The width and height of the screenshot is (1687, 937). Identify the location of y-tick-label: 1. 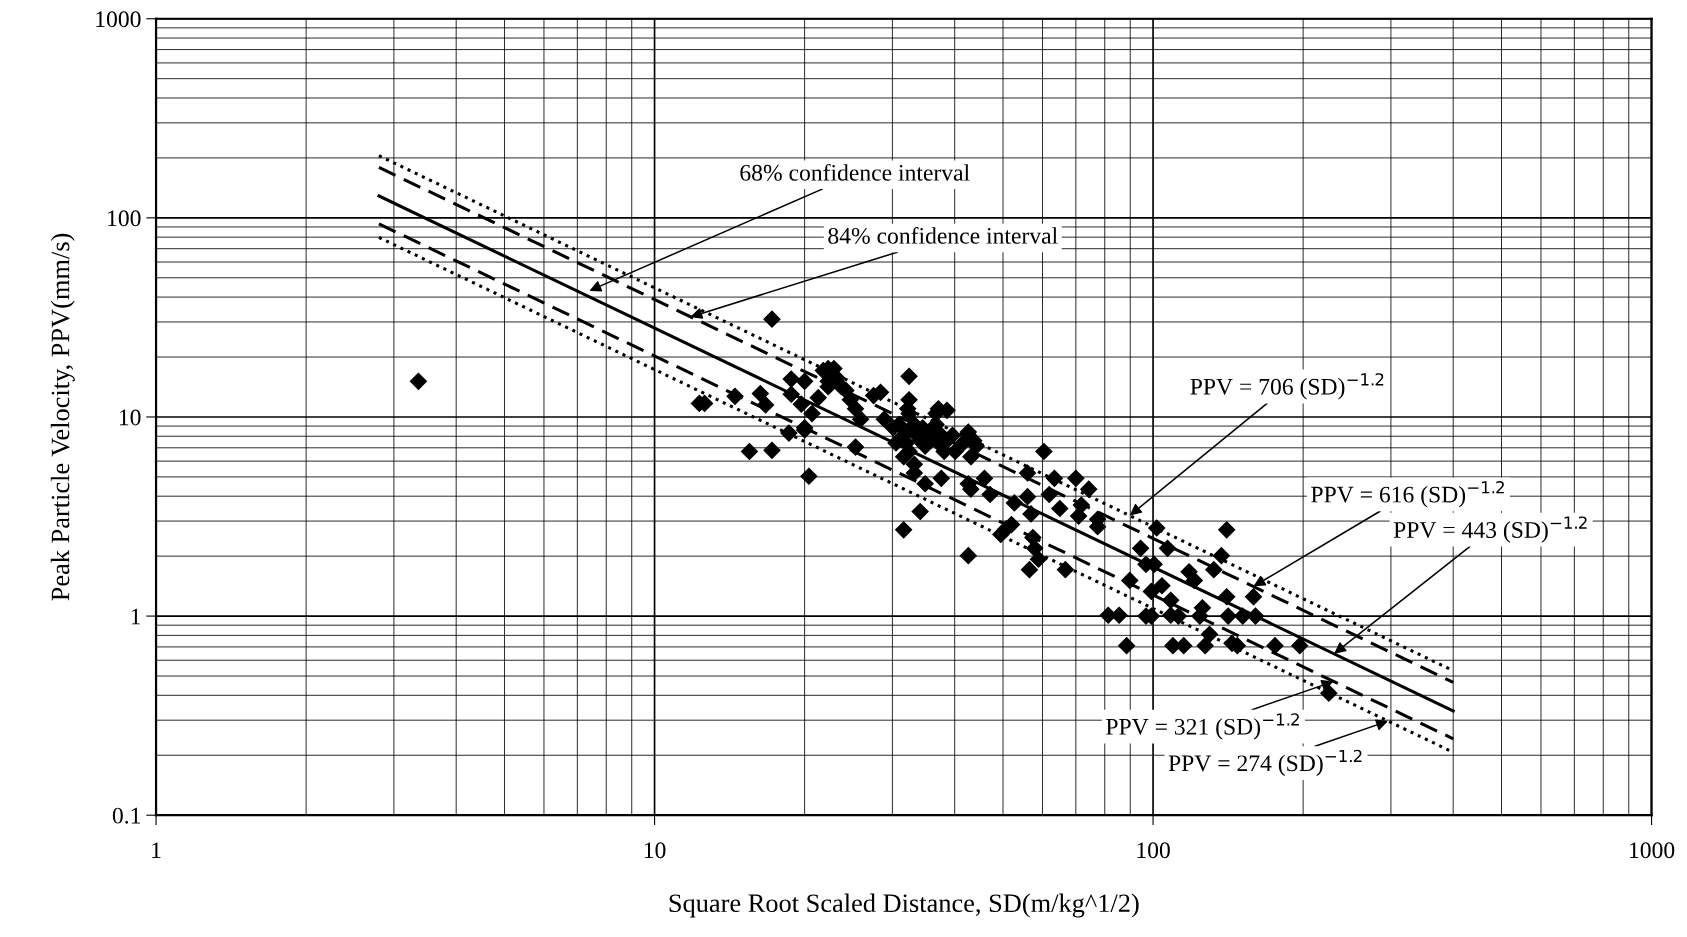
(136, 616).